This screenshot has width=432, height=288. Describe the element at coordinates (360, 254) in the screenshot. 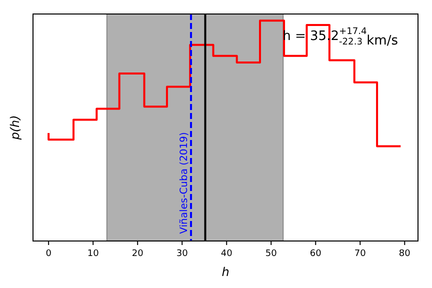

I see `x-tick-label: 70` at that location.